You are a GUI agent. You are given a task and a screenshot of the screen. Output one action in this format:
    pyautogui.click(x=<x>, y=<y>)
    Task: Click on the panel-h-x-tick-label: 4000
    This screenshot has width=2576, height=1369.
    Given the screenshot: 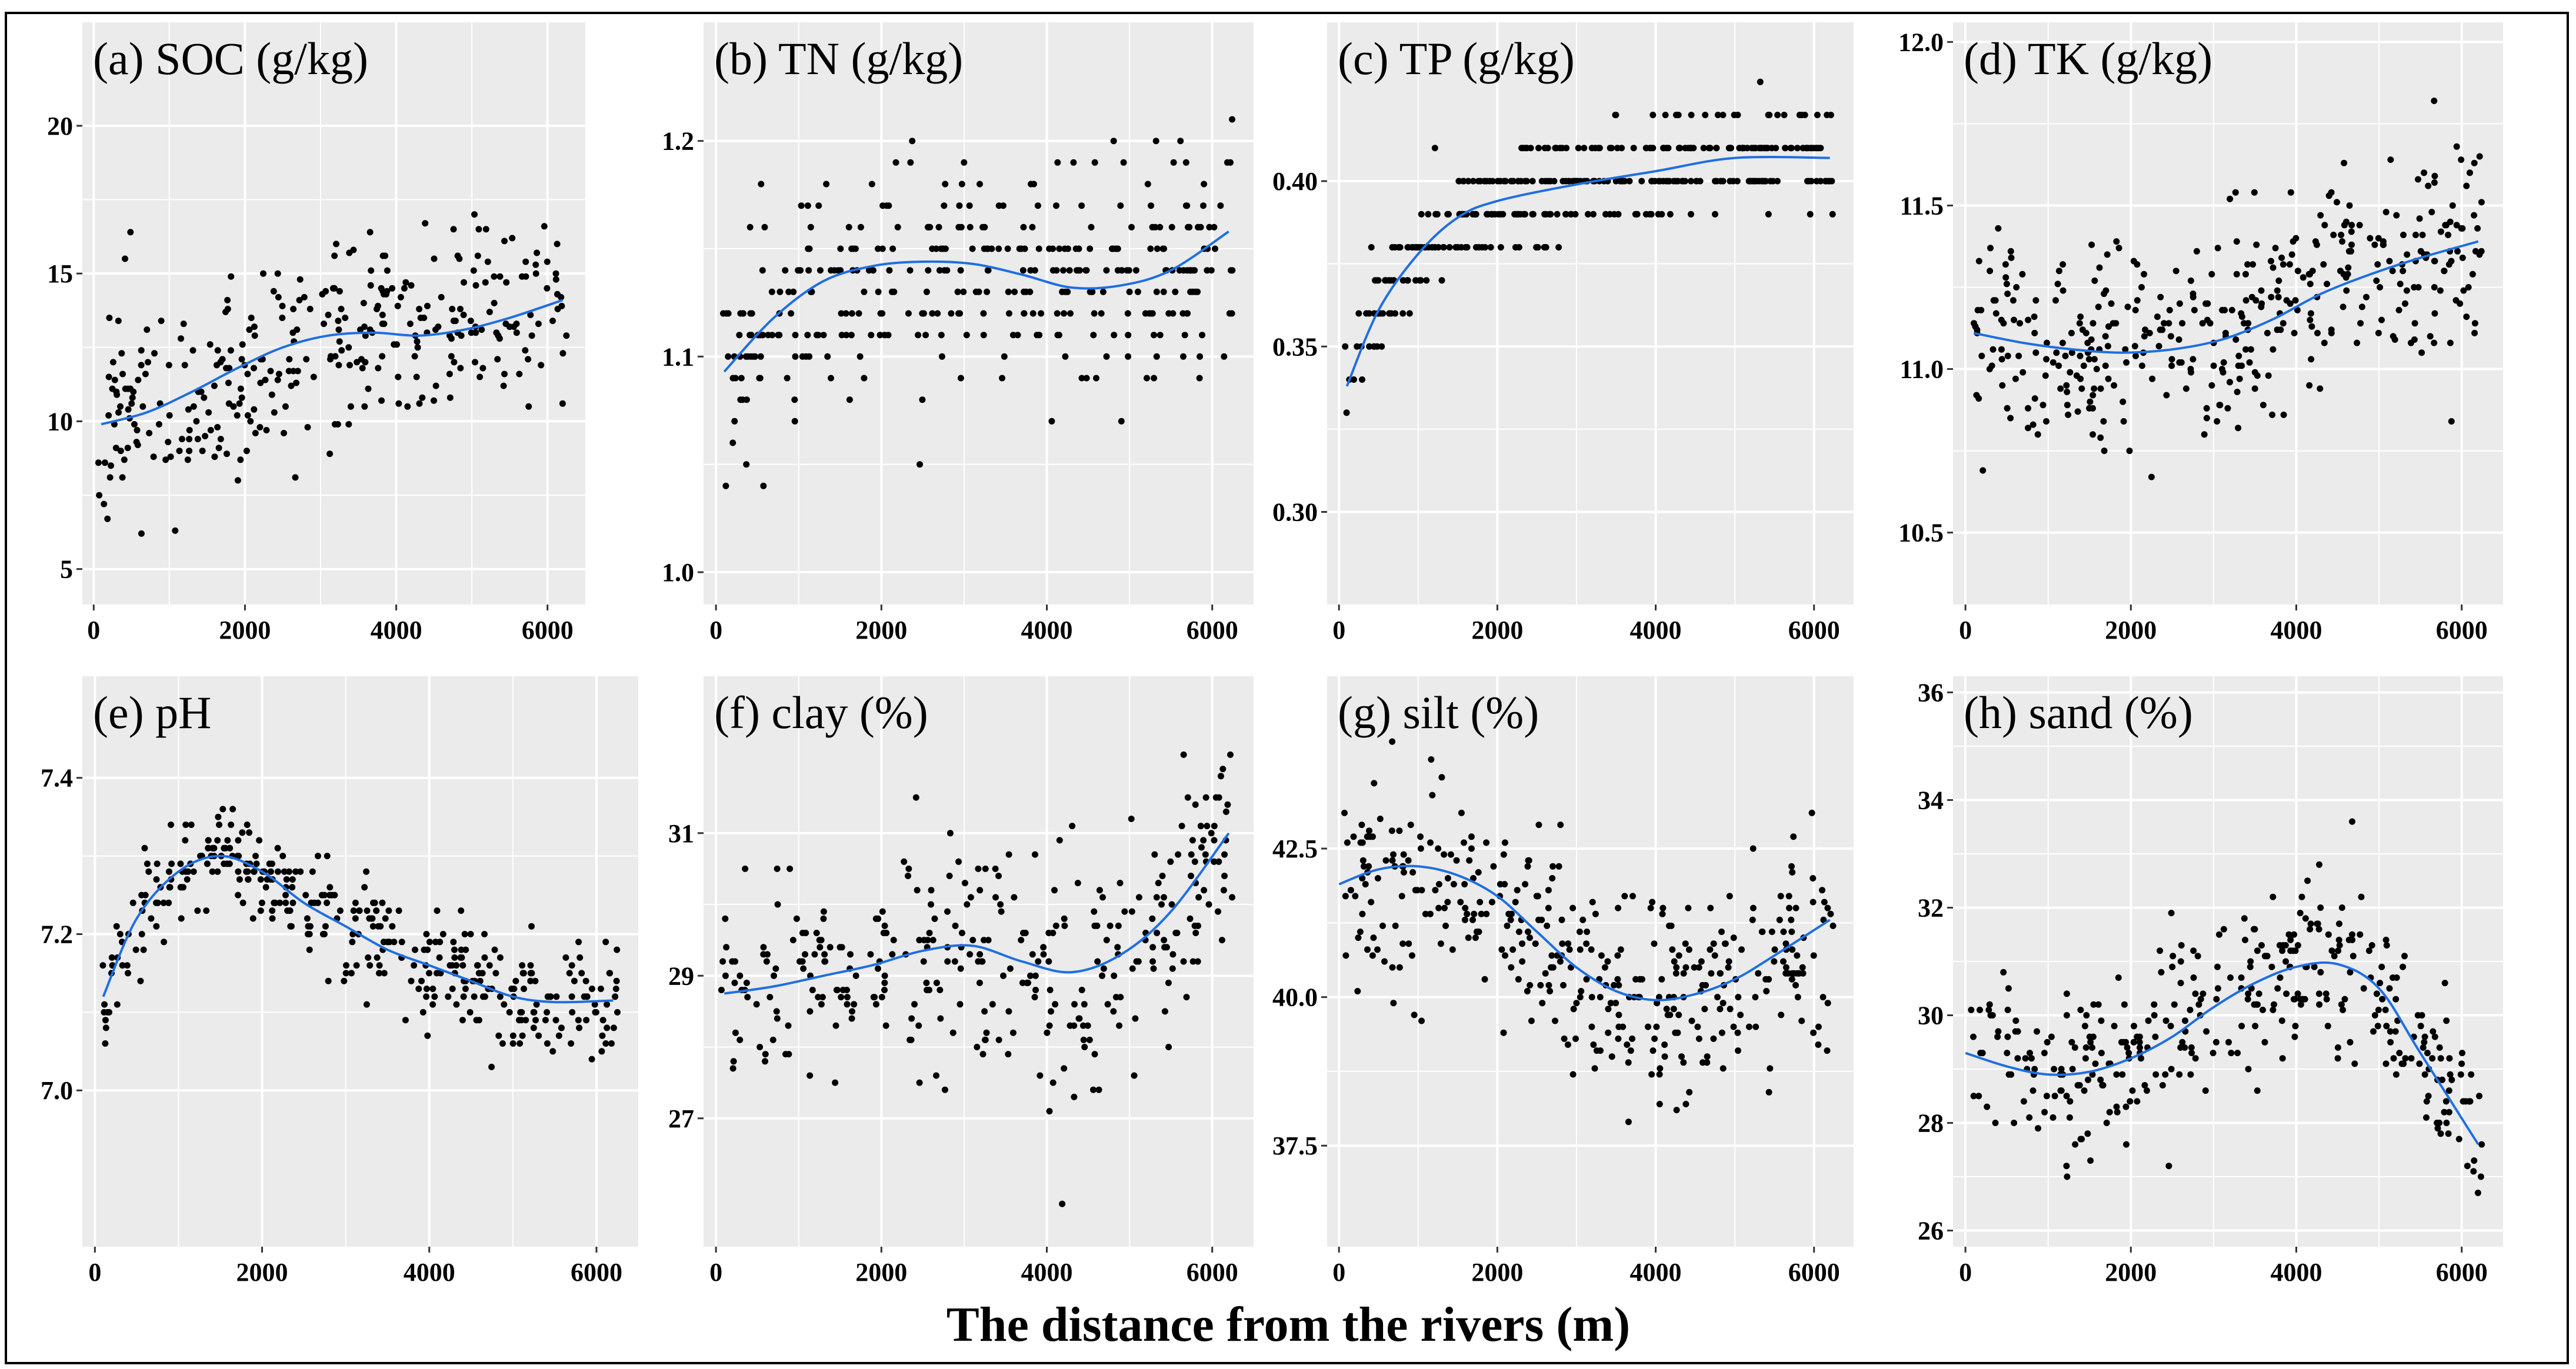 What is the action you would take?
    pyautogui.click(x=2296, y=1272)
    